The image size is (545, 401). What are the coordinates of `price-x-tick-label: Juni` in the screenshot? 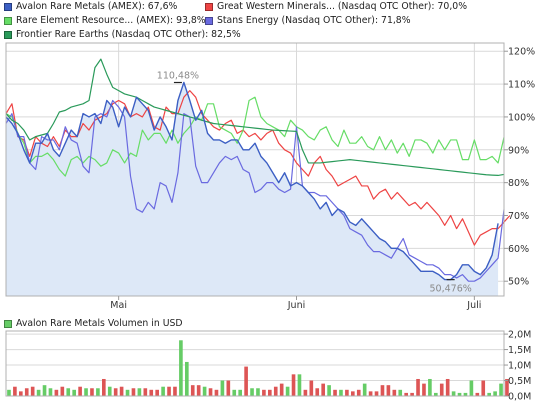 It's located at (296, 305).